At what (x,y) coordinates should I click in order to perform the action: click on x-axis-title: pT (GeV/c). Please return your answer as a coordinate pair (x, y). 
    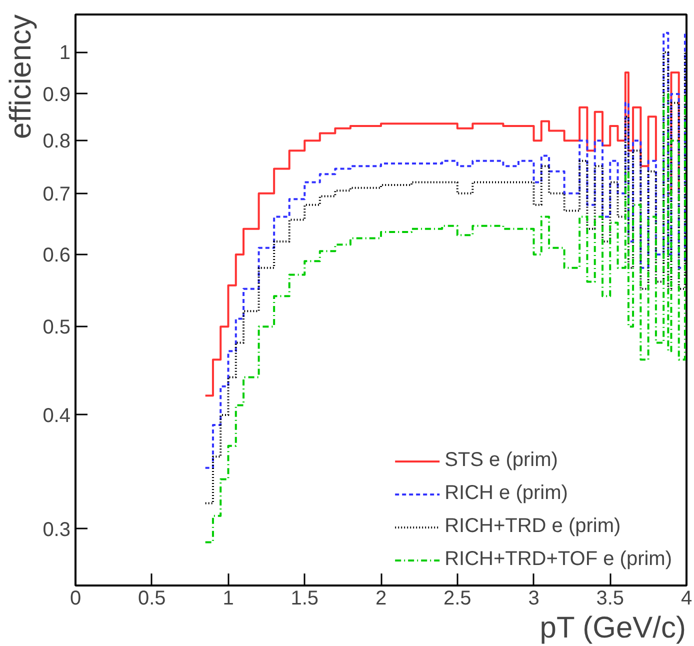
    Looking at the image, I should click on (613, 628).